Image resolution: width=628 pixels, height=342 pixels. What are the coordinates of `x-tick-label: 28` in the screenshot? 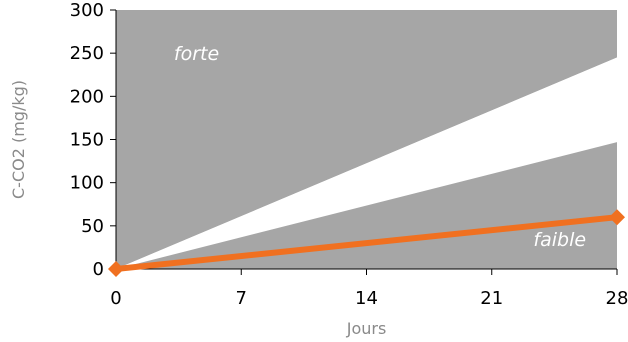 It's located at (617, 298).